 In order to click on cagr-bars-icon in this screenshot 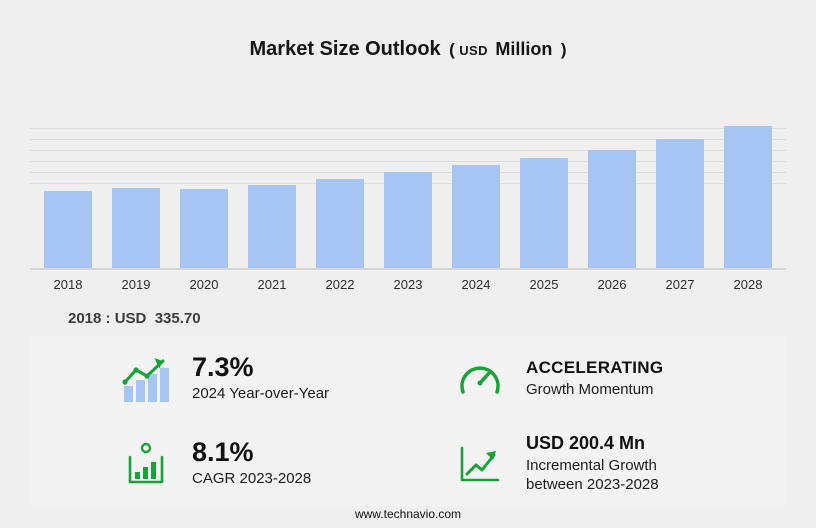, I will do `click(146, 464)`.